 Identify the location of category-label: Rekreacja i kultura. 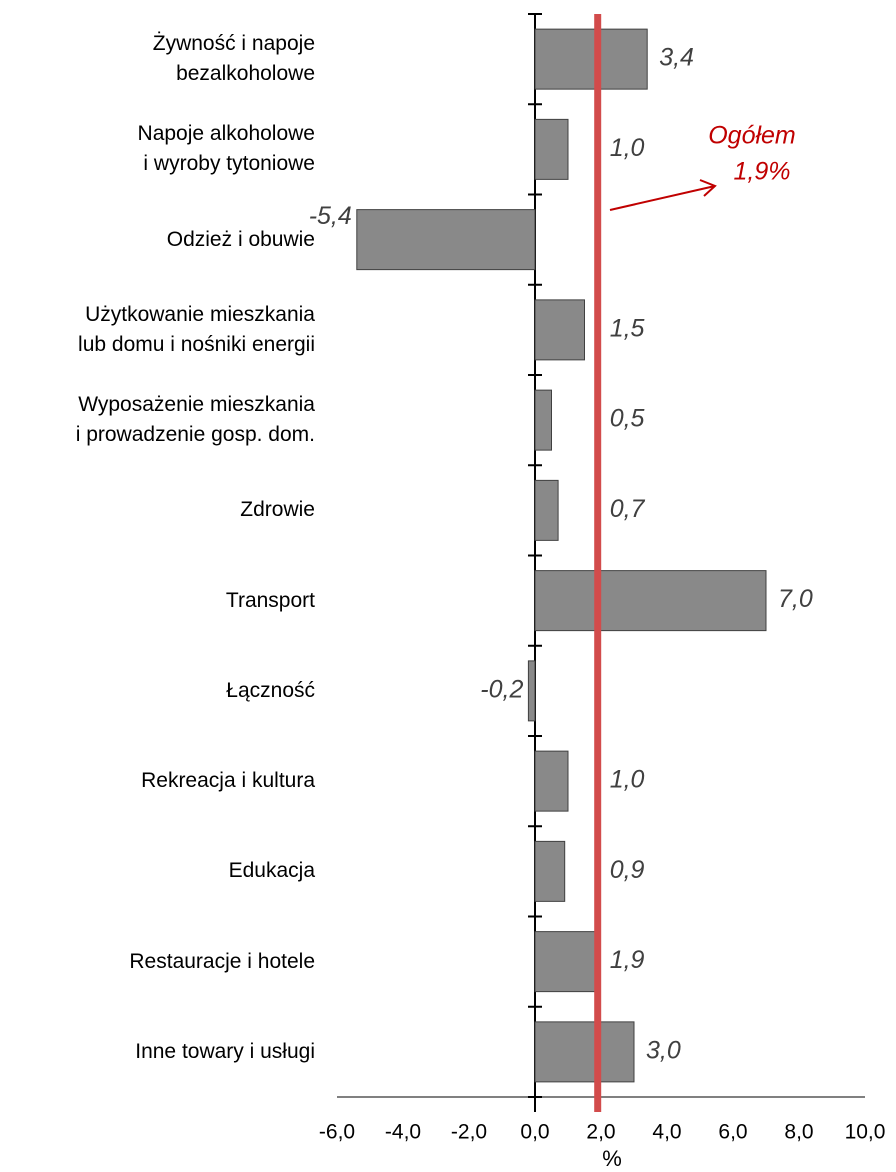
(228, 781).